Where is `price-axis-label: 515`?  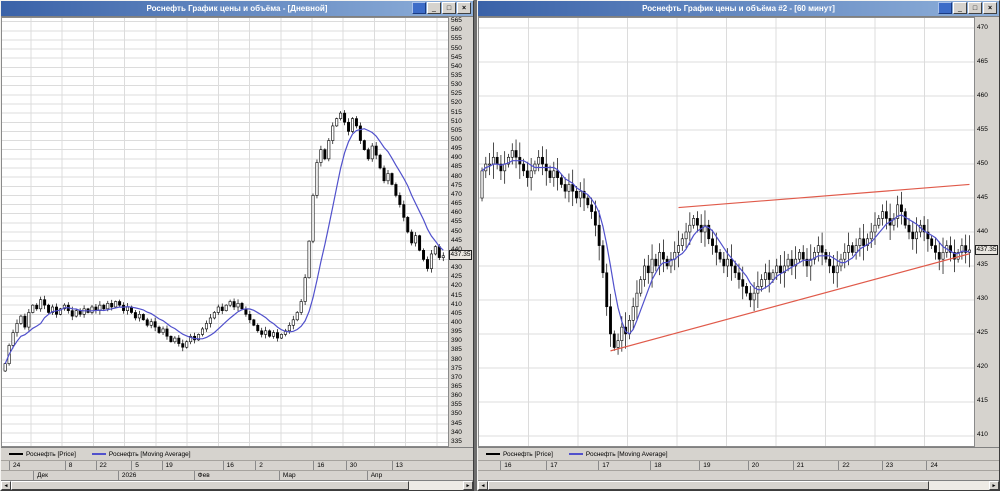
price-axis-label: 515 is located at coordinates (456, 112).